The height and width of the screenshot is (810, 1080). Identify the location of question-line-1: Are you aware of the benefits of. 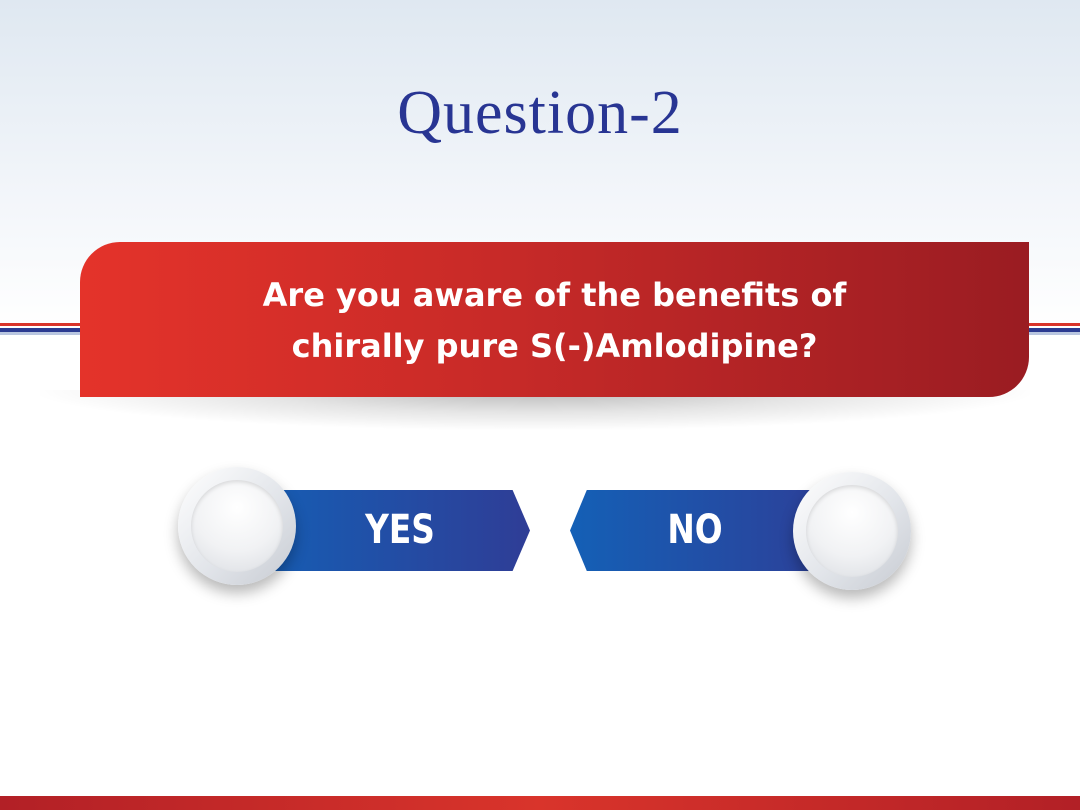
(554, 295).